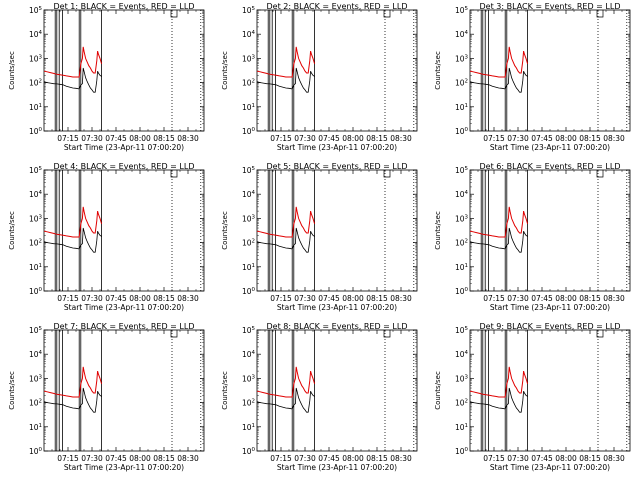 The image size is (640, 480). What do you see at coordinates (550, 326) in the screenshot?
I see `panel-title: Det 9: BLACK = Events, RED = LLD` at bounding box center [550, 326].